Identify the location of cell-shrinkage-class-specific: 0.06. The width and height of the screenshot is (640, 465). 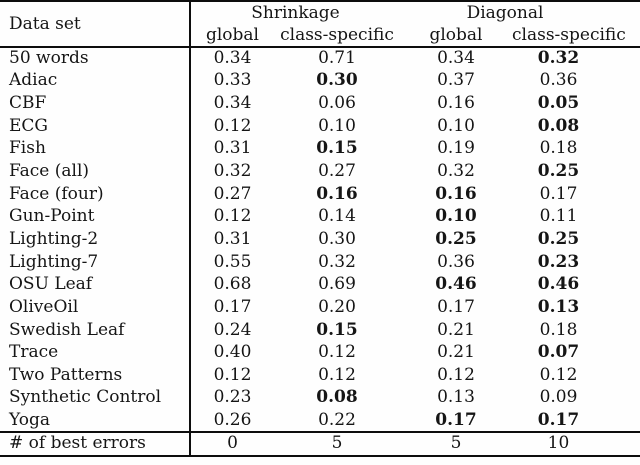
(337, 103).